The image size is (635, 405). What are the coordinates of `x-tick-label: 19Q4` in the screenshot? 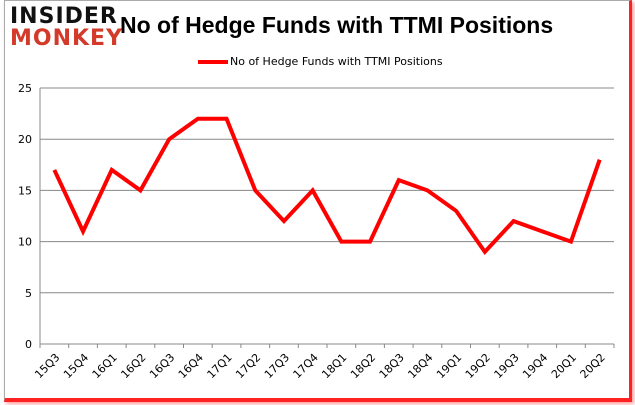 It's located at (535, 366).